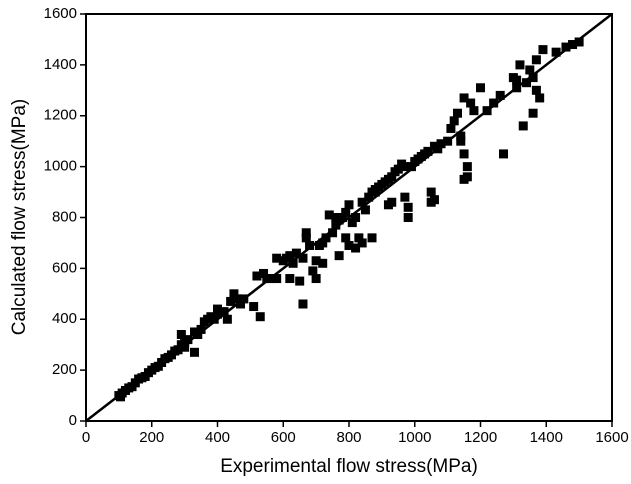  I want to click on y-tick-label: 200, so click(64, 369).